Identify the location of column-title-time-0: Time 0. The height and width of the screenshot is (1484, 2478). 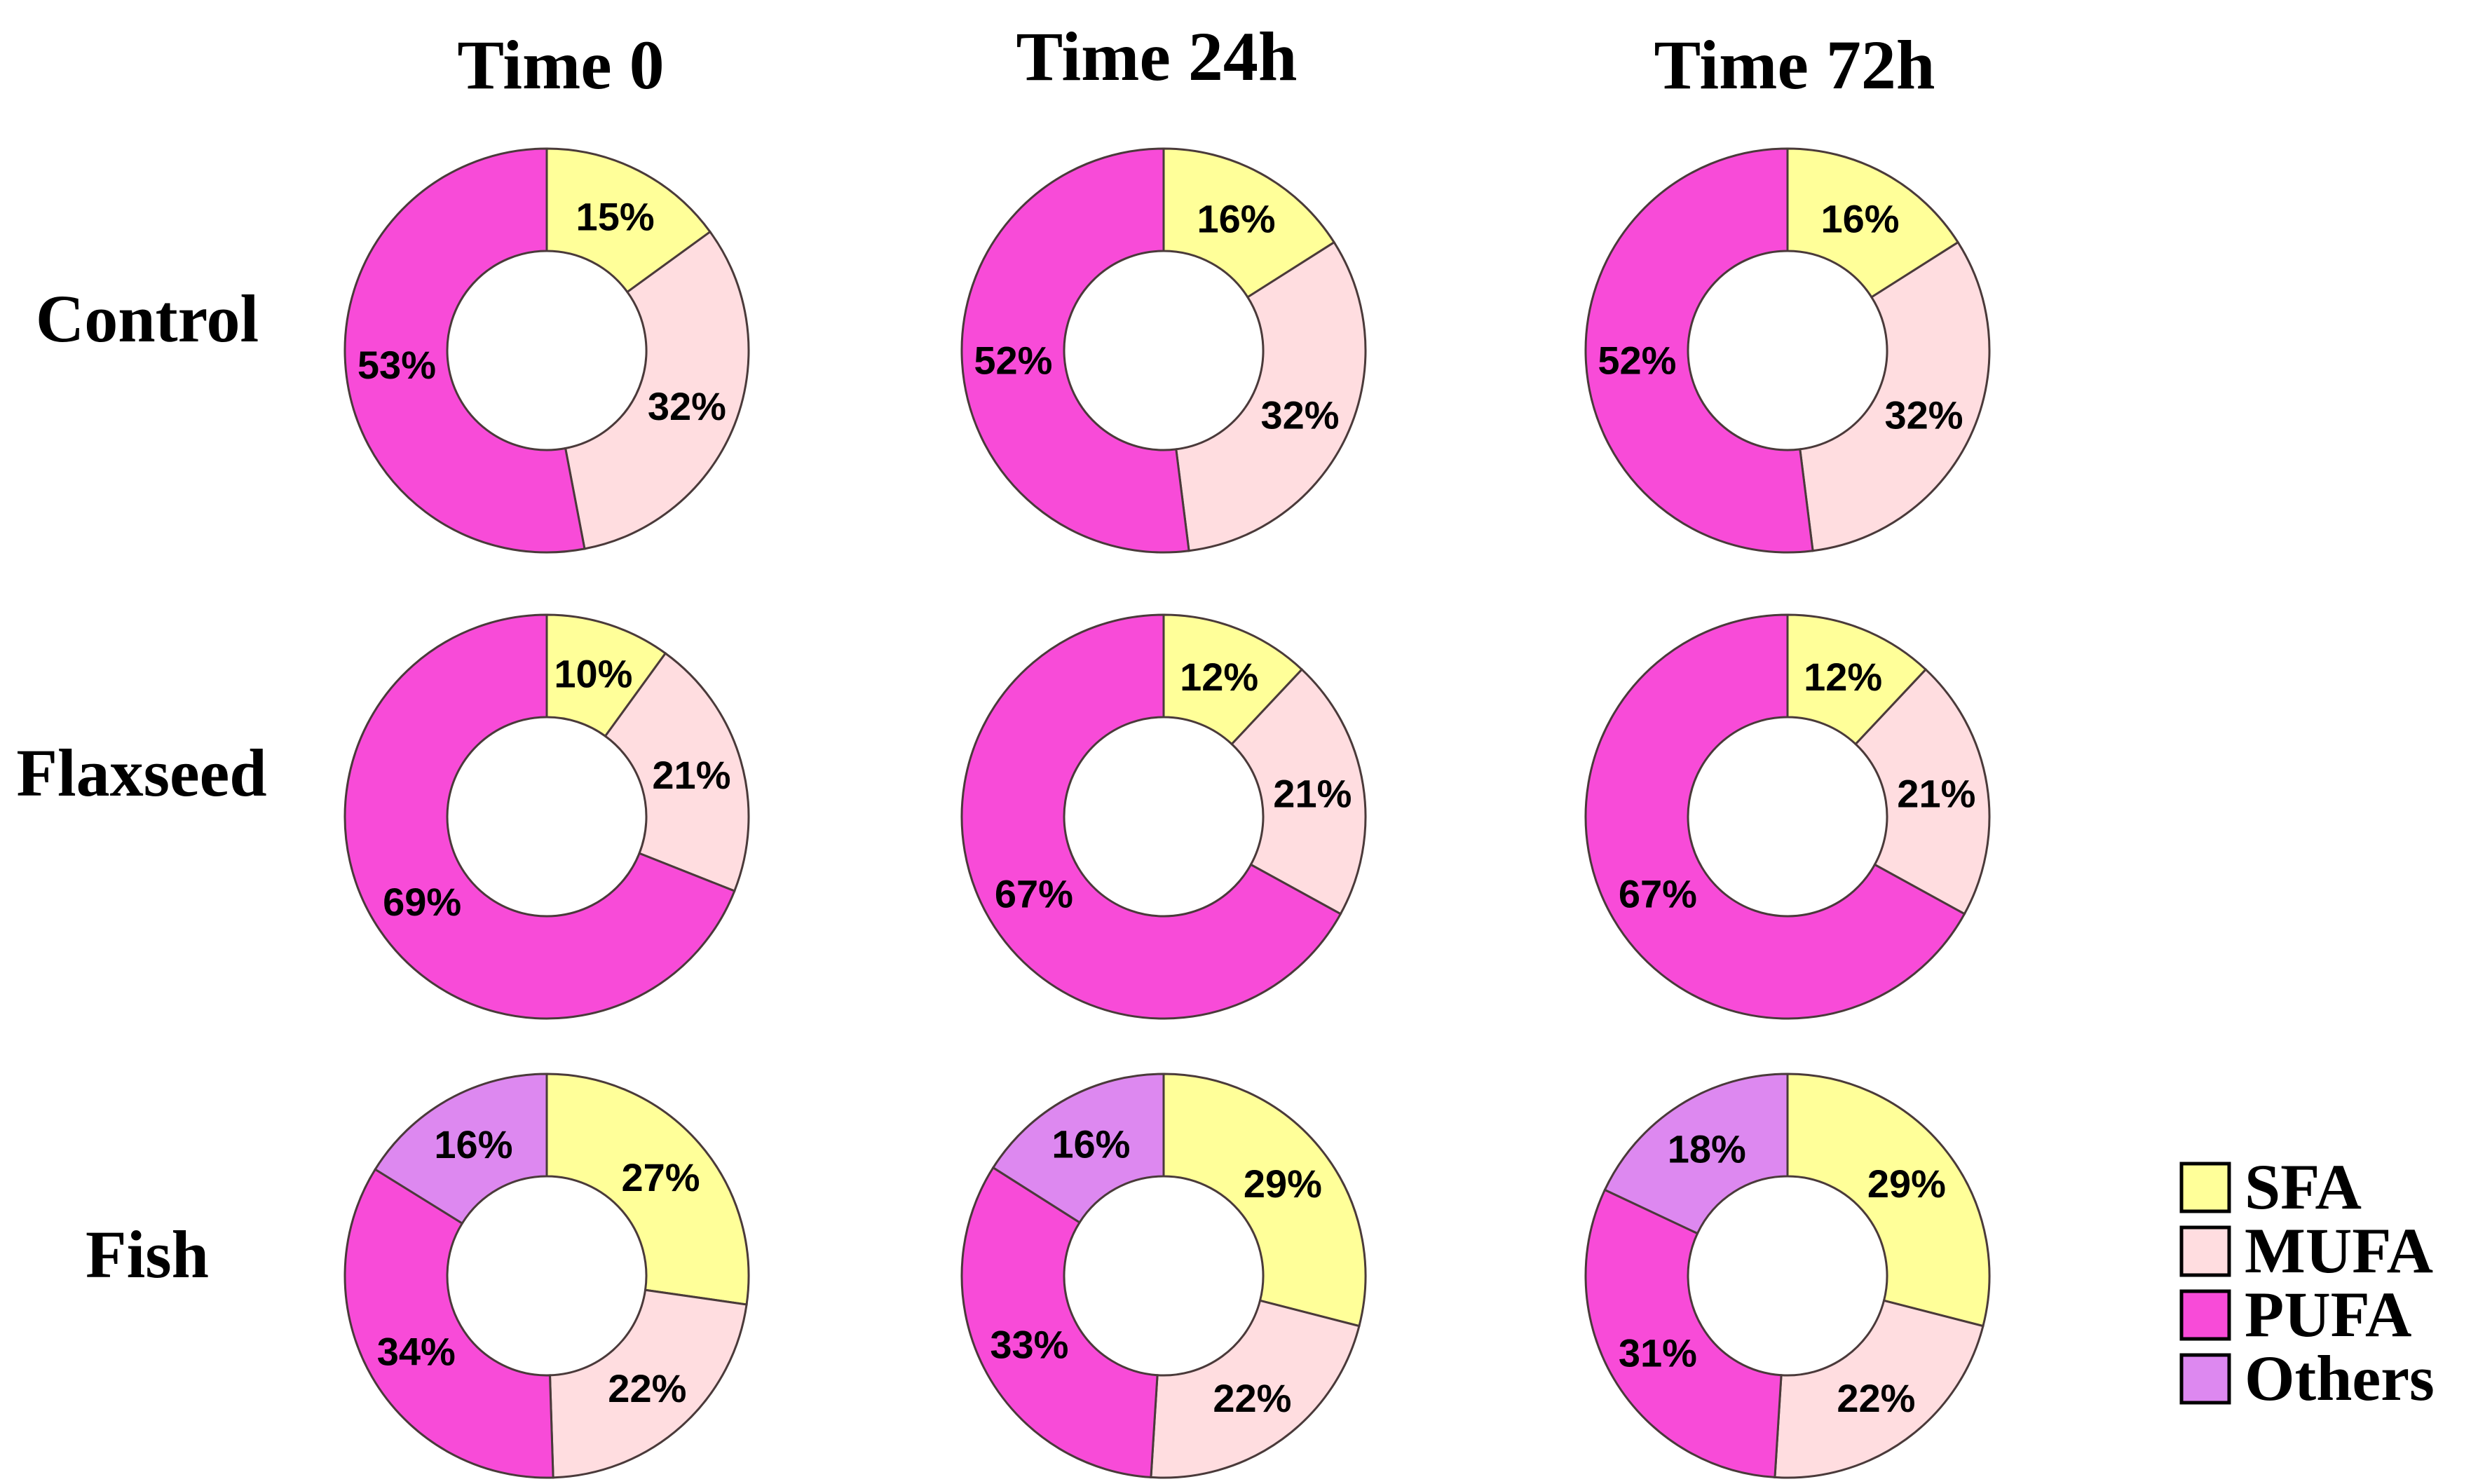
(560, 65).